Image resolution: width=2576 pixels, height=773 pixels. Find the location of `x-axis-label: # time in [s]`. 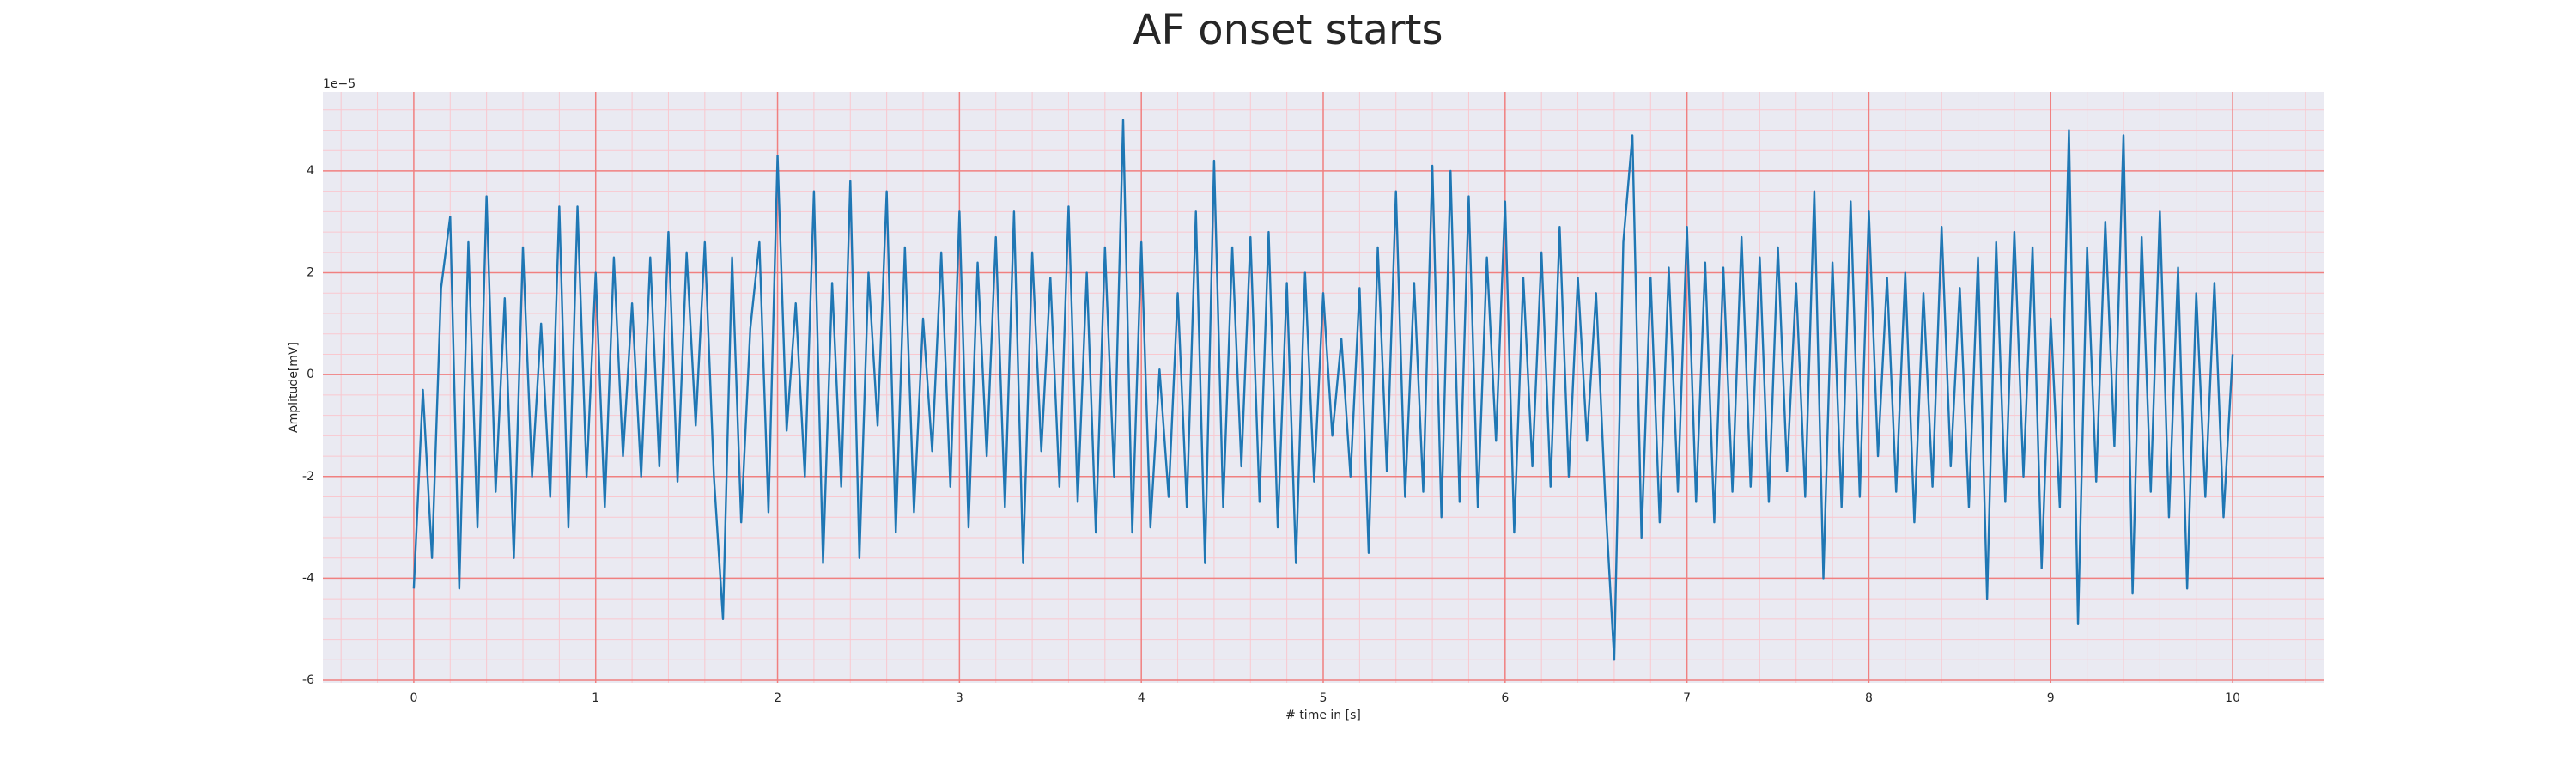

x-axis-label: # time in [s] is located at coordinates (1323, 715).